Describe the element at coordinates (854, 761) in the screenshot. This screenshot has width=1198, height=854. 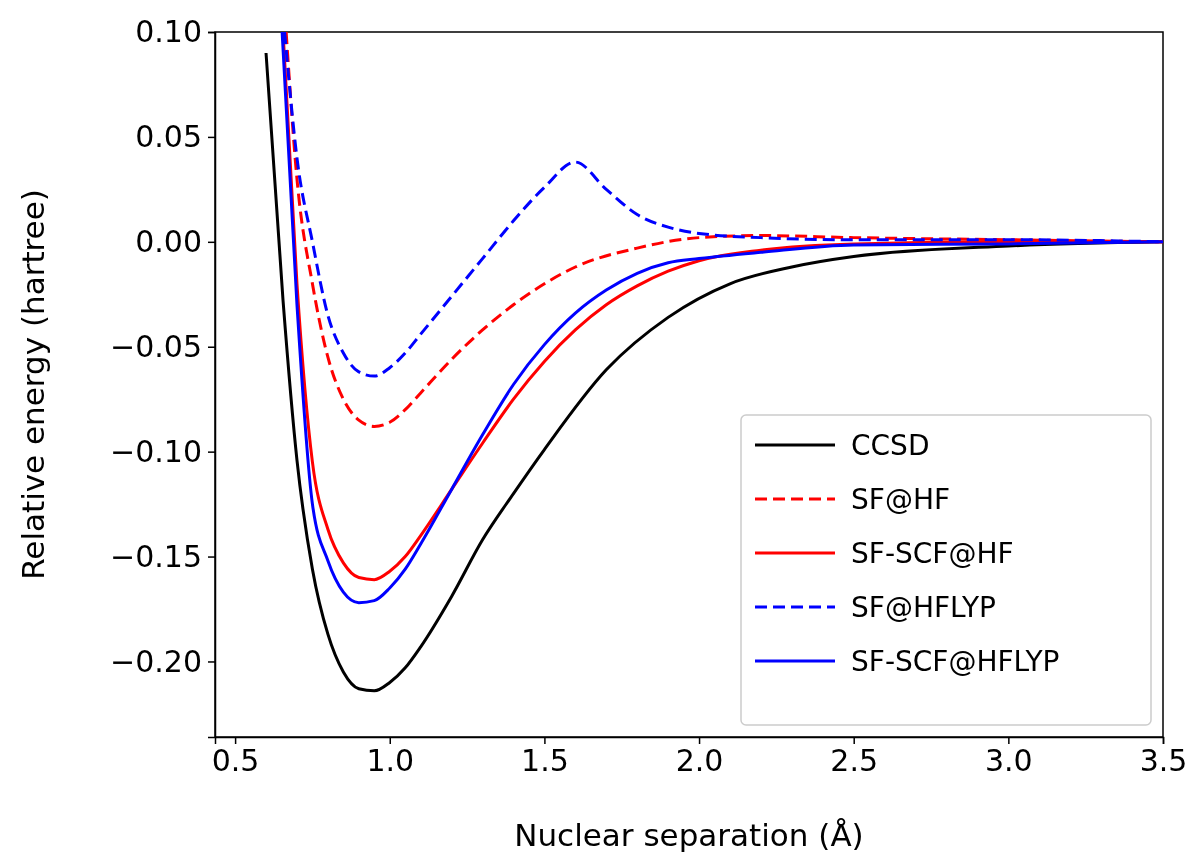
I see `x-tick-label: 2.5` at that location.